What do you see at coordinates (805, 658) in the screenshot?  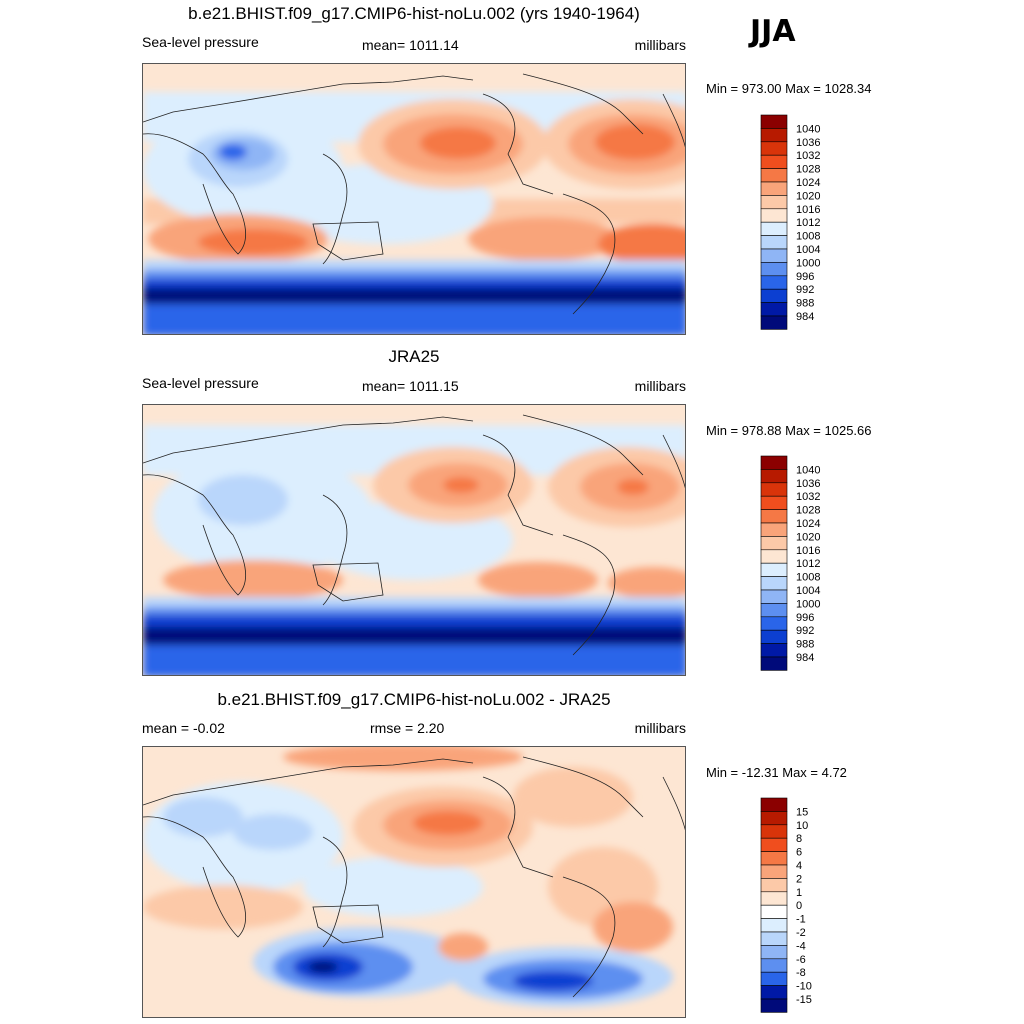 I see `colorbar-label: 984` at bounding box center [805, 658].